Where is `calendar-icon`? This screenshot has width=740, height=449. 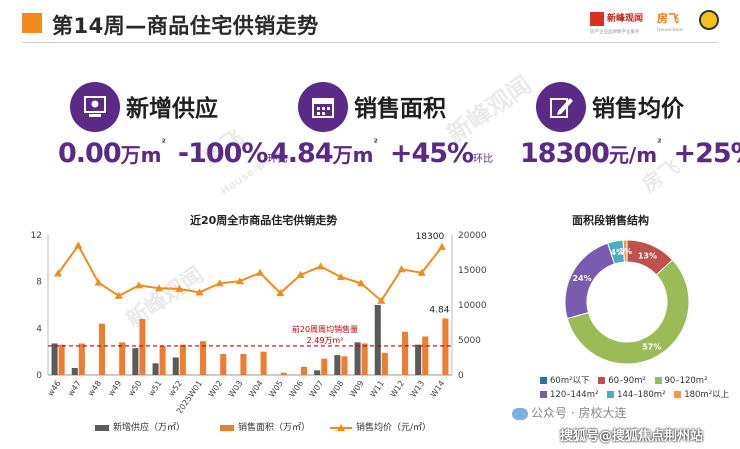
calendar-icon is located at coordinates (323, 107).